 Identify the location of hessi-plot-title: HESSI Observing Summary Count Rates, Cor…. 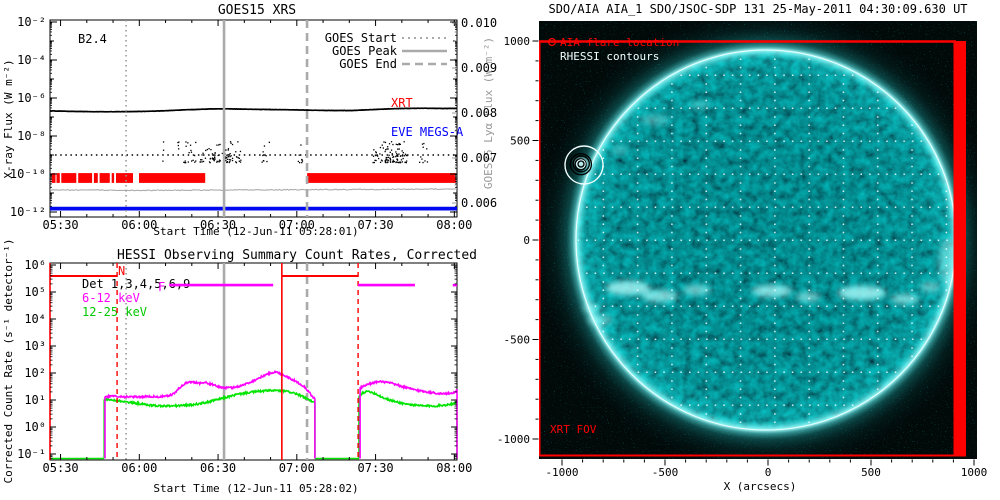
(297, 255).